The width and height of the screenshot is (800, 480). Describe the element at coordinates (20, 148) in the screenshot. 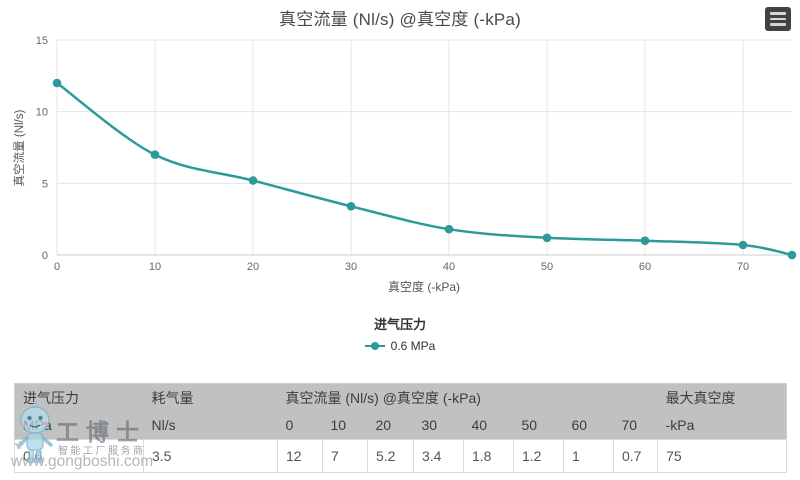

I see `y-axis-title: 真空流量 (Nl/s)` at that location.